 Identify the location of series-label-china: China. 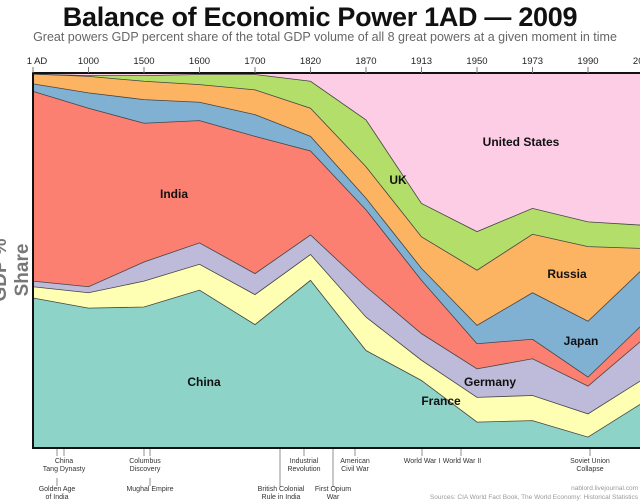
(204, 382).